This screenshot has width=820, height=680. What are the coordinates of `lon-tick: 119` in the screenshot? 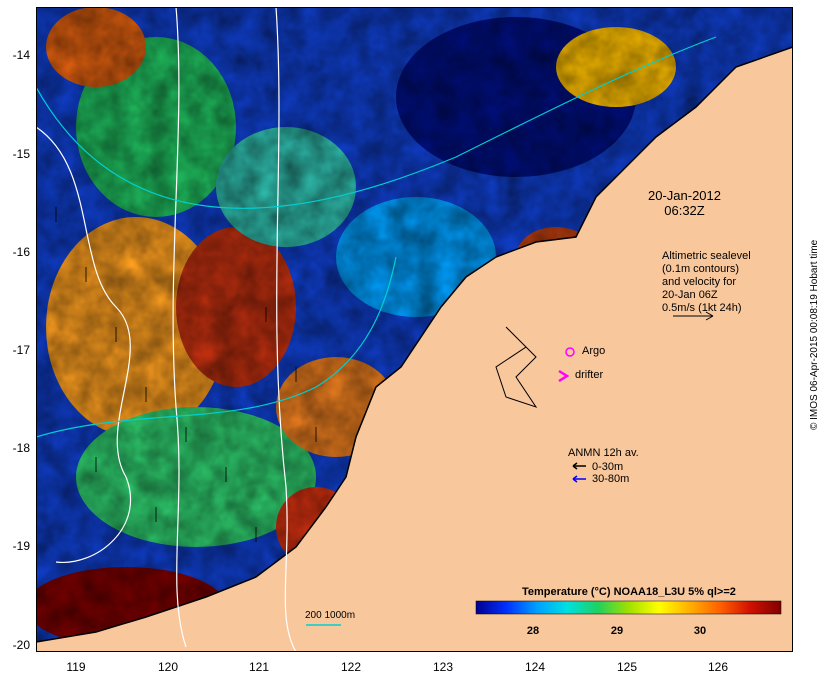 It's located at (76, 667).